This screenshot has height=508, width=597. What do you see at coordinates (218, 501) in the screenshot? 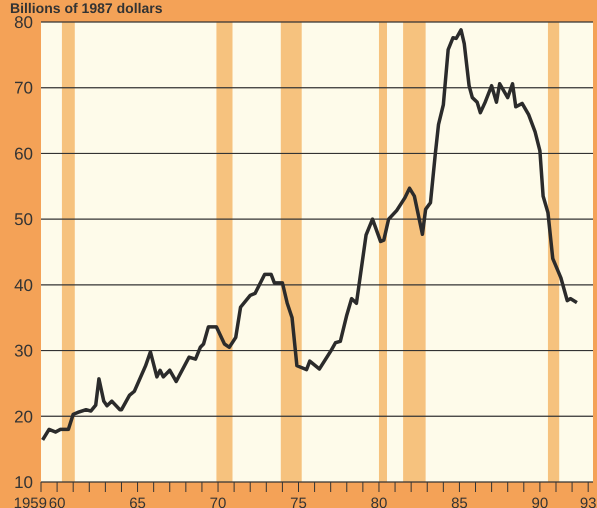
I see `x-tick-label: 70` at bounding box center [218, 501].